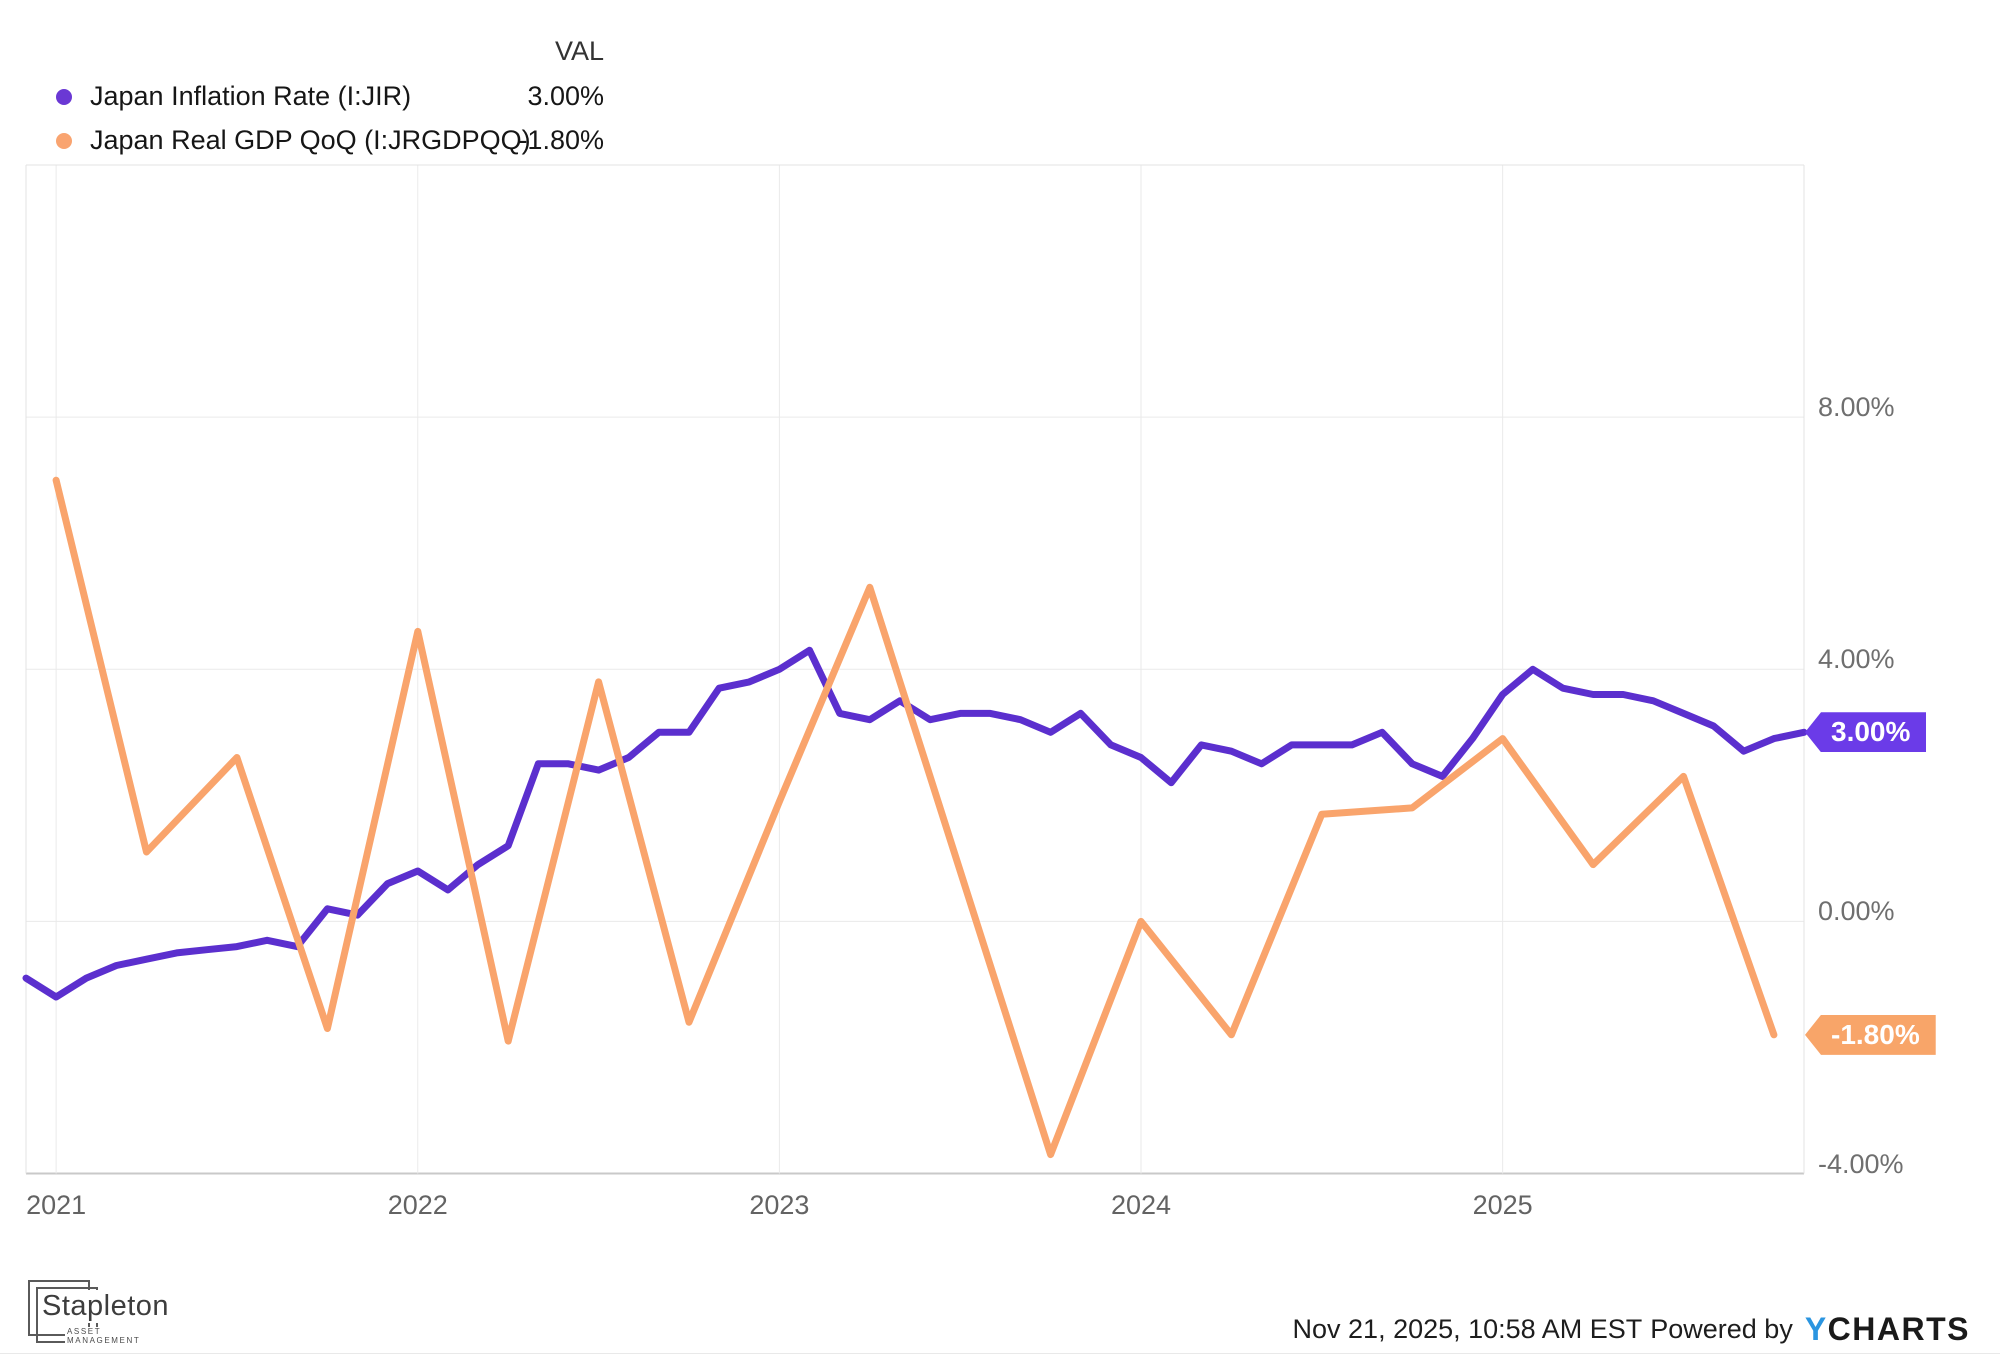 The image size is (2000, 1359). I want to click on ycharts-logo-rest: CHARTS, so click(1898, 1328).